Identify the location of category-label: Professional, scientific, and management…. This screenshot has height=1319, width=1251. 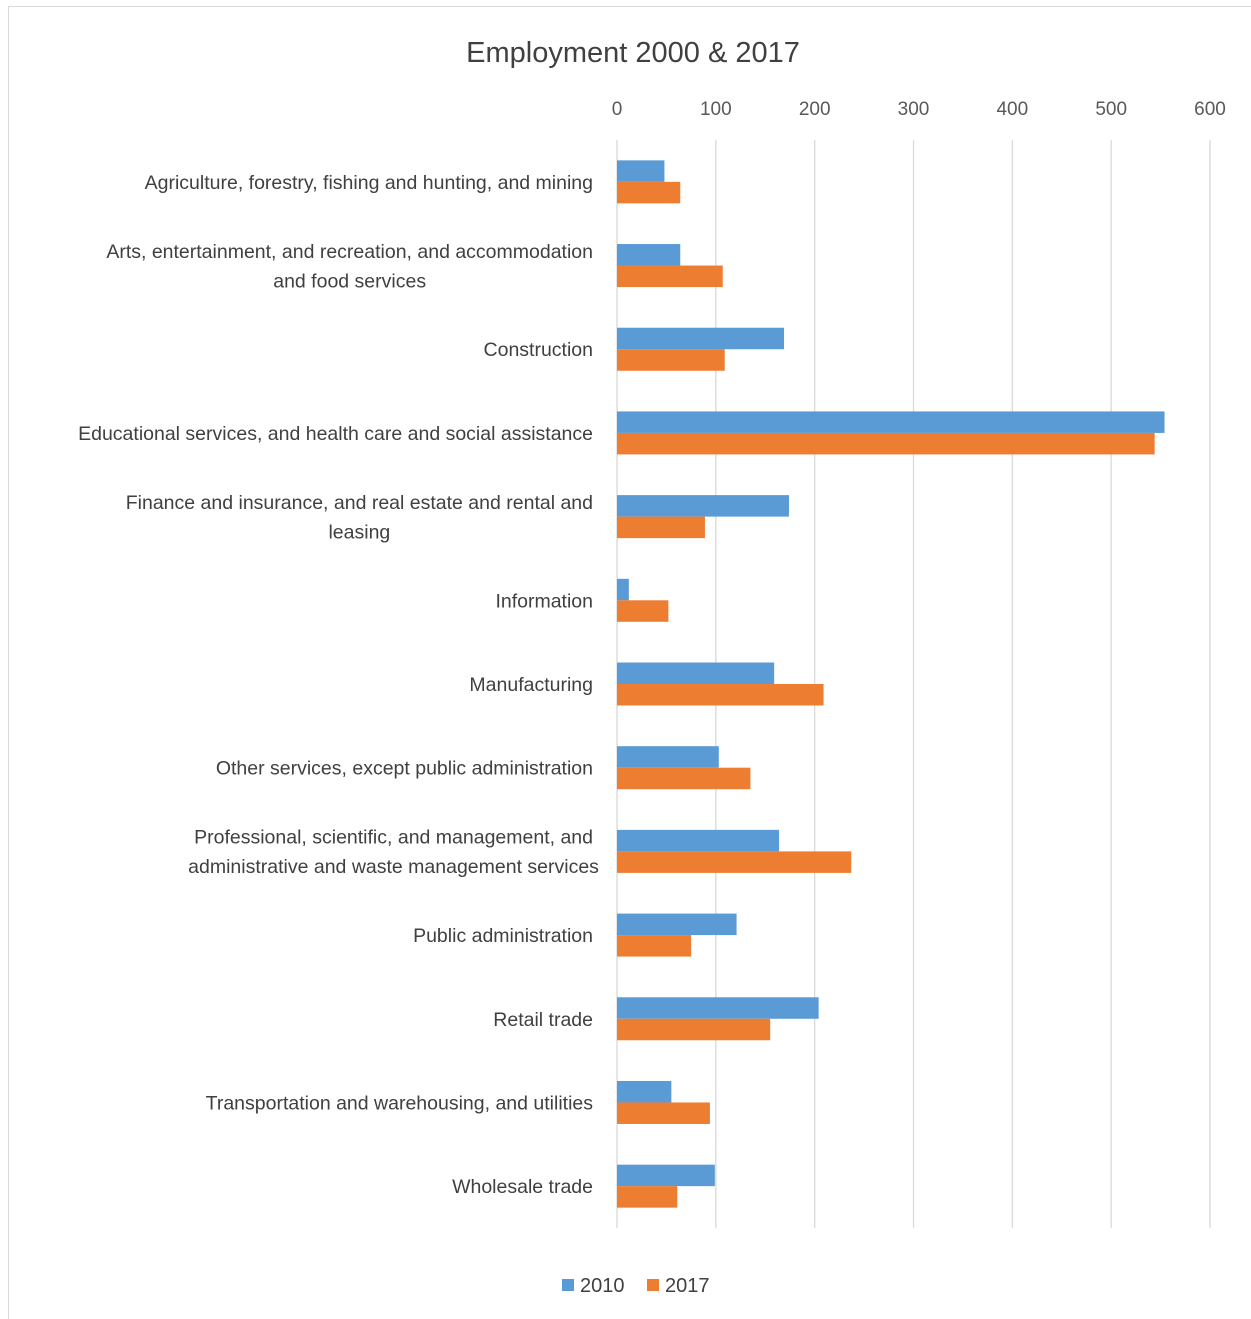
(393, 838).